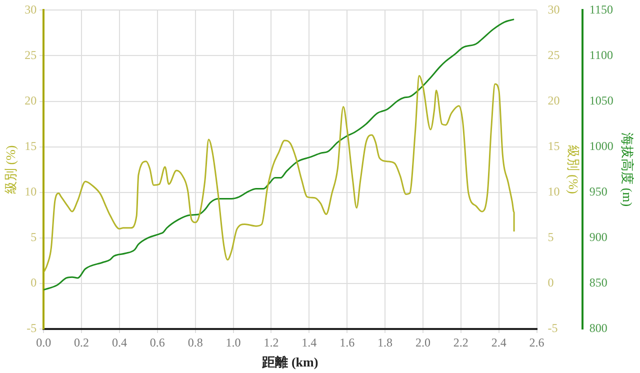 Image resolution: width=640 pixels, height=373 pixels. Describe the element at coordinates (385, 342) in the screenshot. I see `x-tick-label: 1.8` at that location.